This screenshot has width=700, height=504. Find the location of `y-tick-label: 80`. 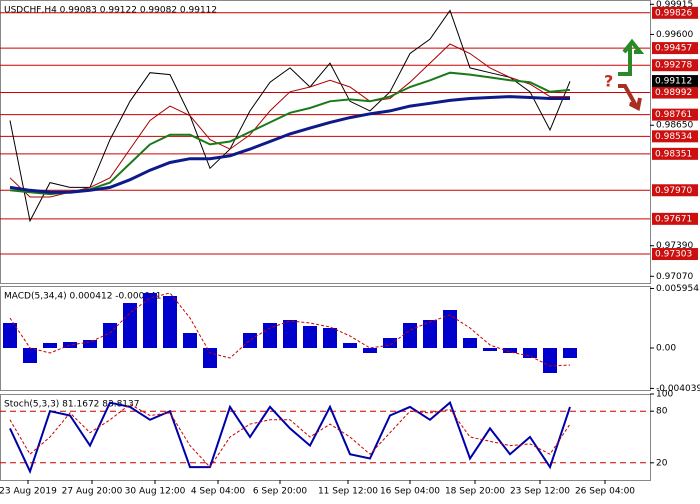

y-tick-label: 80 is located at coordinates (662, 412).